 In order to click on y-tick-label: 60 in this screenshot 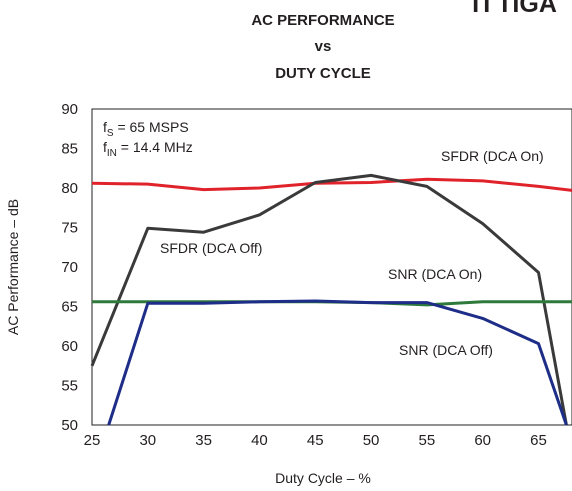, I will do `click(69, 346)`.